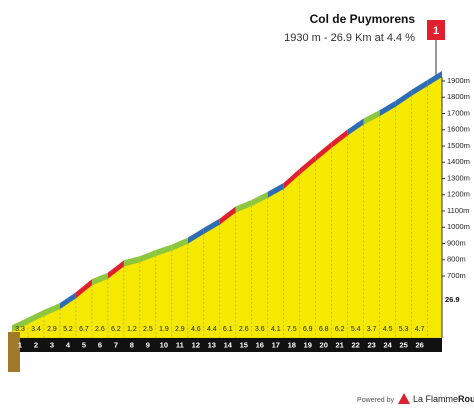  Describe the element at coordinates (116, 344) in the screenshot. I see `km-label: 7` at that location.